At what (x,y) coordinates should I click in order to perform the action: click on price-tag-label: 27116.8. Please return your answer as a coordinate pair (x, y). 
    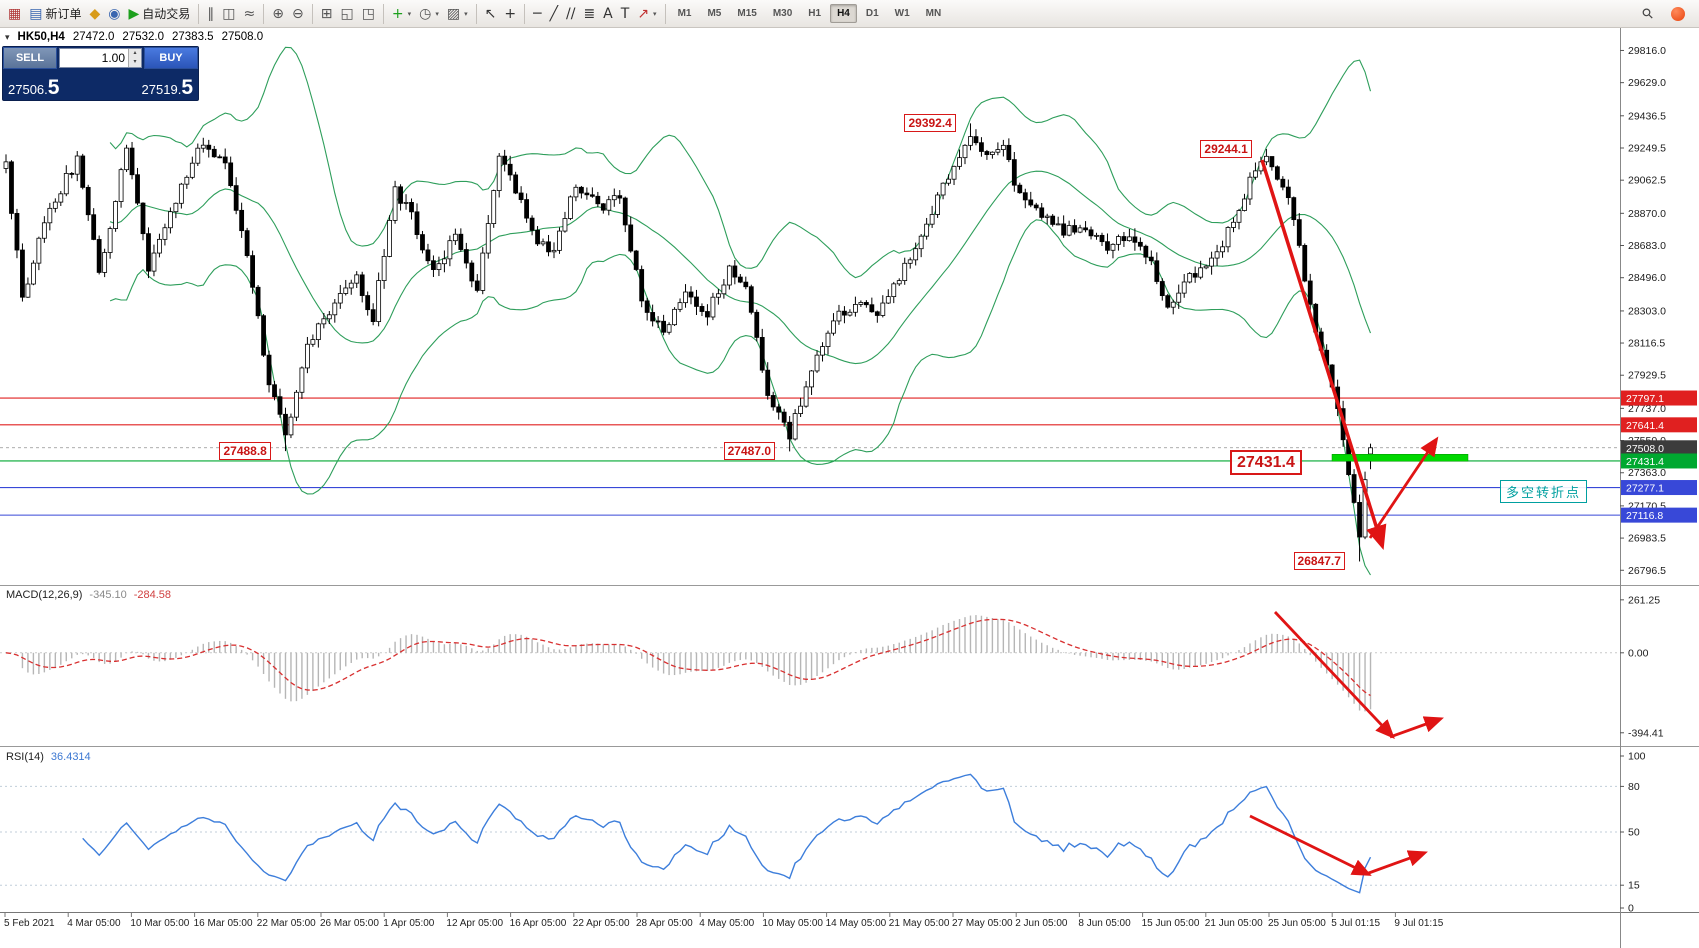
    Looking at the image, I should click on (1644, 516).